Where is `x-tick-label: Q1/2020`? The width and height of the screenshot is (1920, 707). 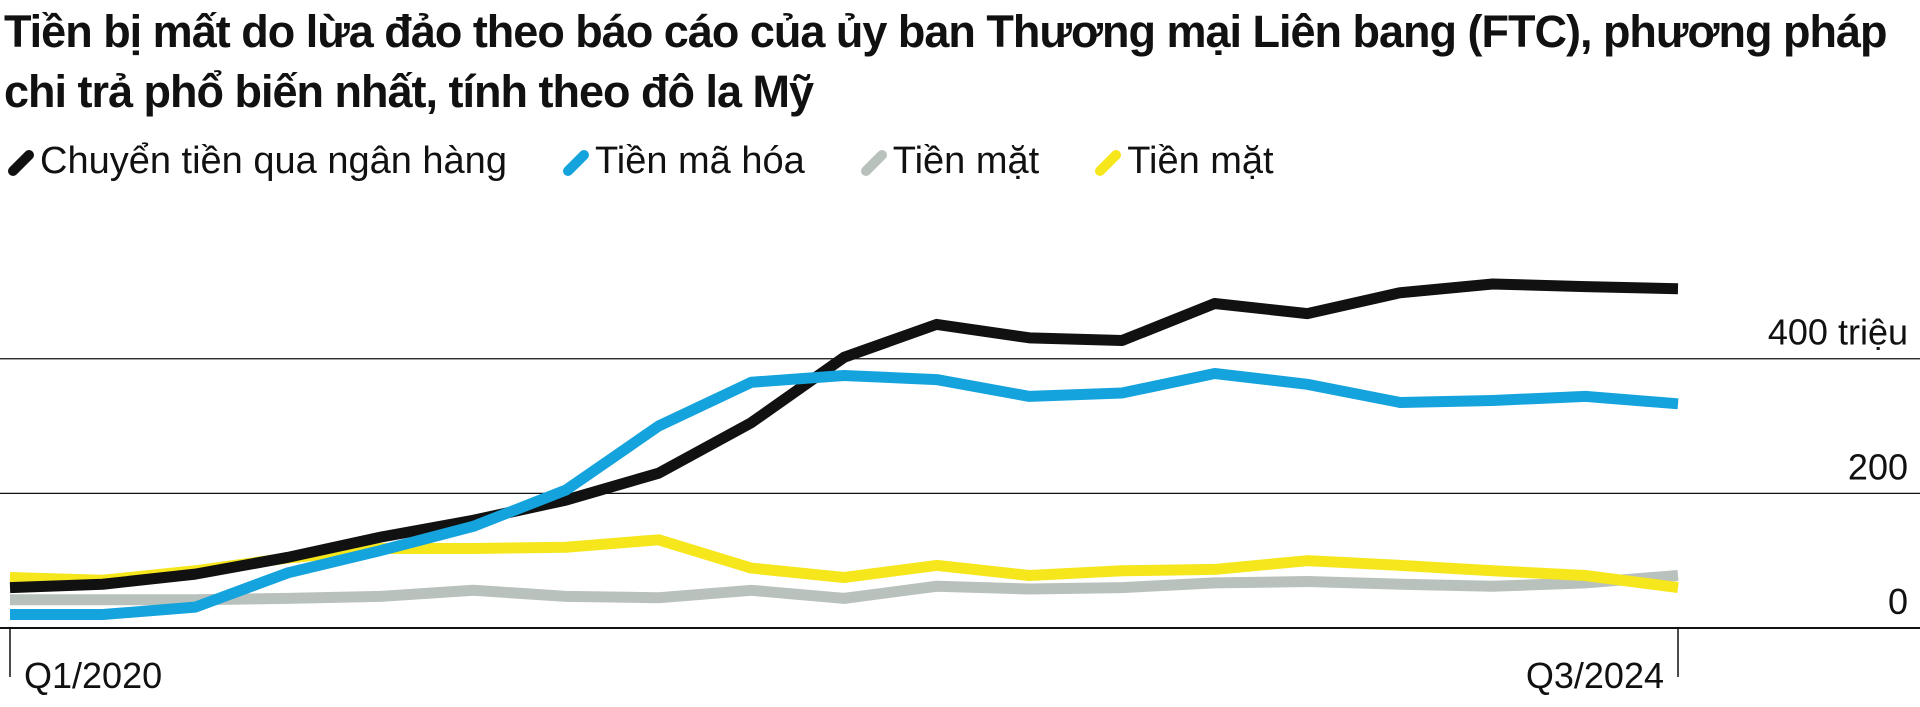 x-tick-label: Q1/2020 is located at coordinates (93, 675).